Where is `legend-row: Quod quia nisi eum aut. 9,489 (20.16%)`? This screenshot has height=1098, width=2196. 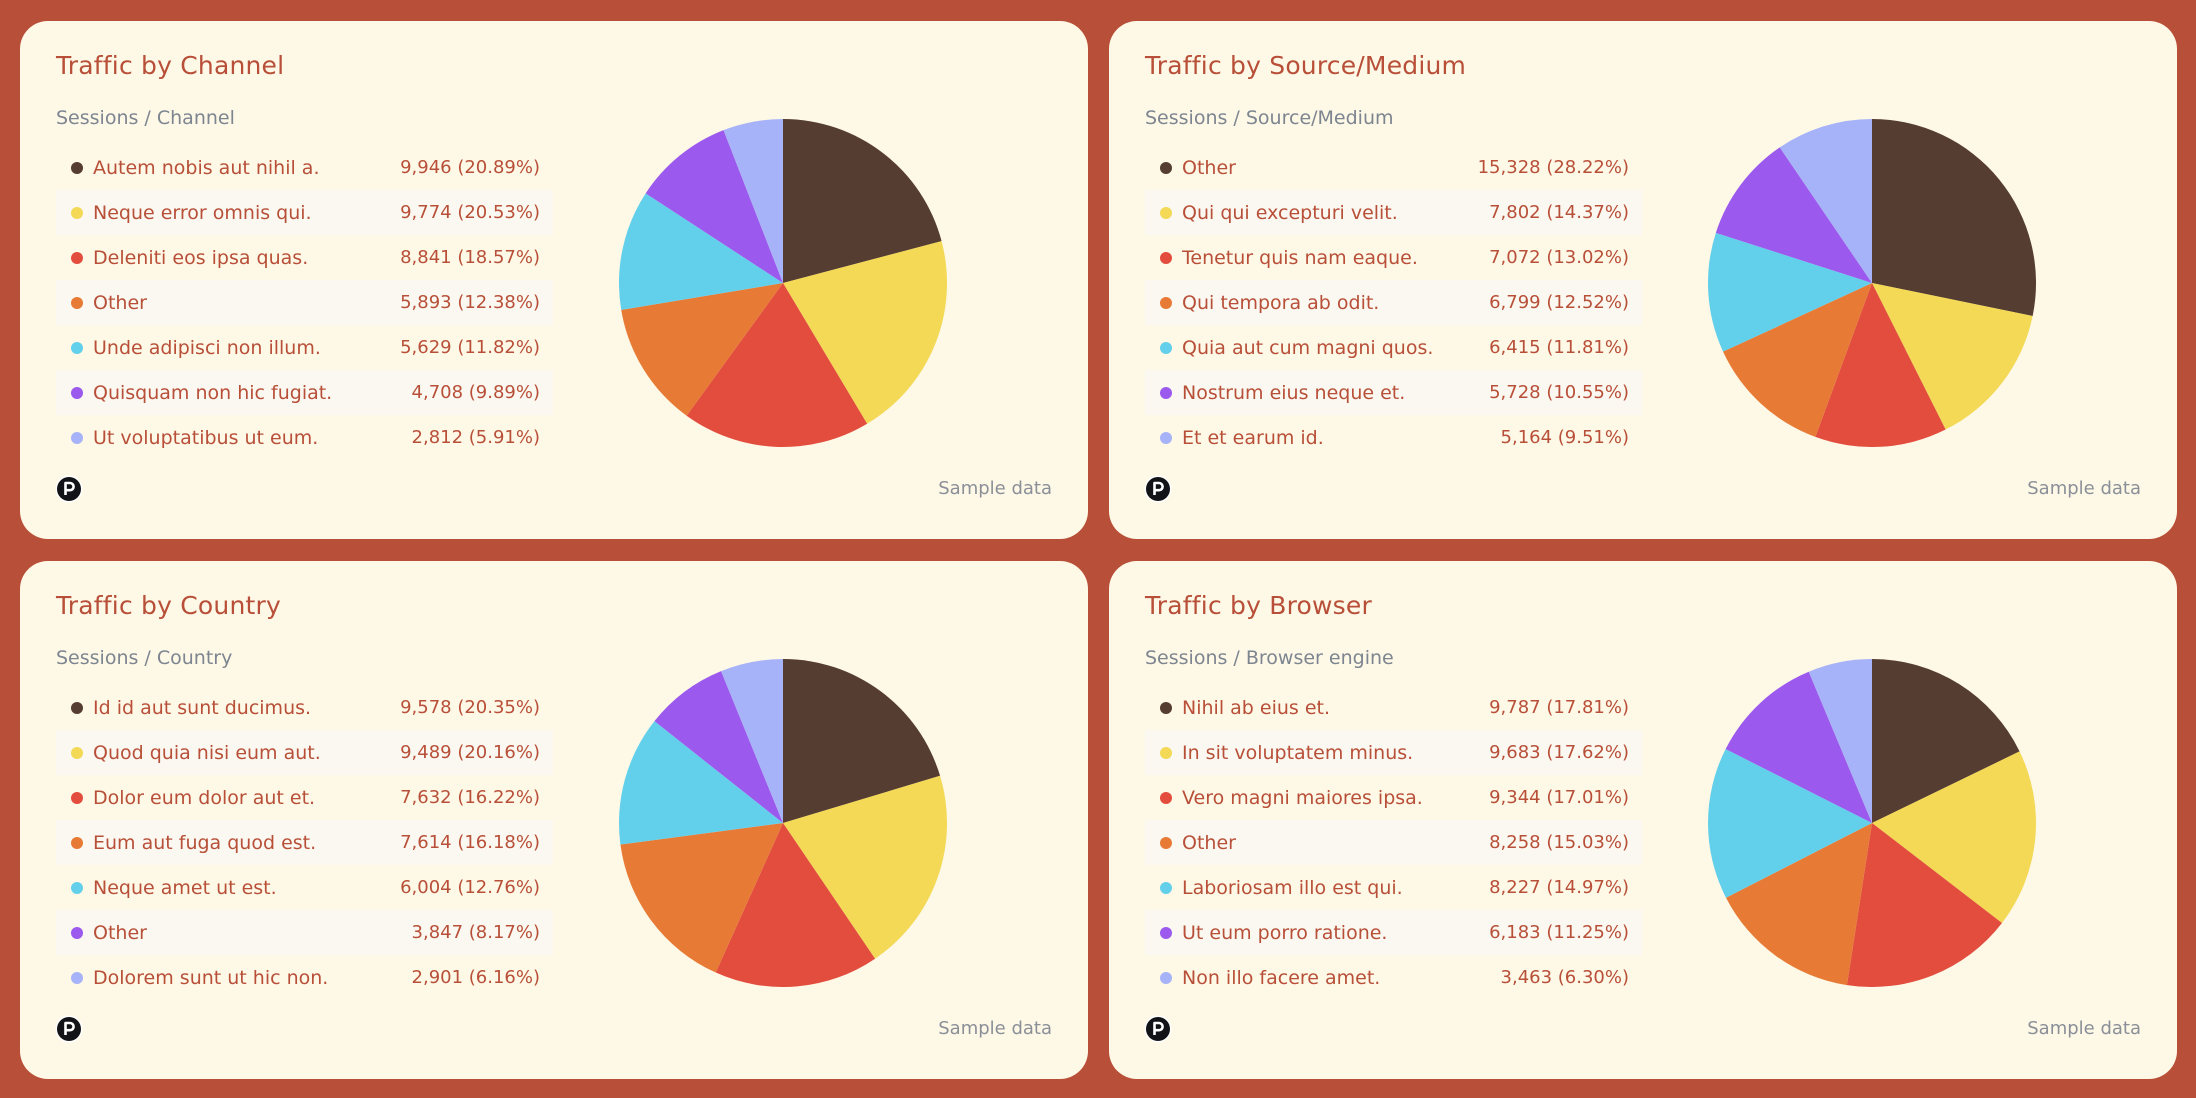 legend-row: Quod quia nisi eum aut. 9,489 (20.16%) is located at coordinates (304, 752).